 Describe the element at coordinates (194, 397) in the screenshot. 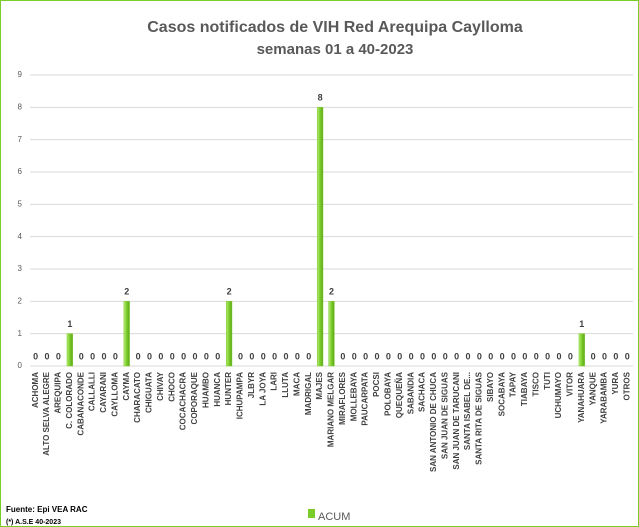

I see `x-tick-label: COPORAQUE` at that location.